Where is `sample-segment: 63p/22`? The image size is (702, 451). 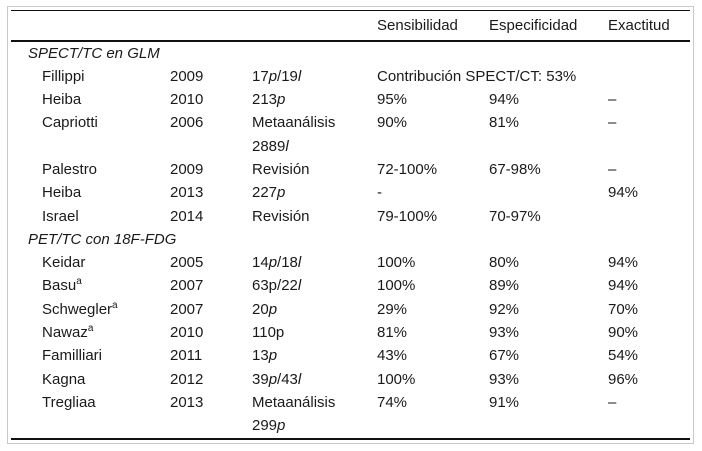
sample-segment: 63p/22 is located at coordinates (275, 286).